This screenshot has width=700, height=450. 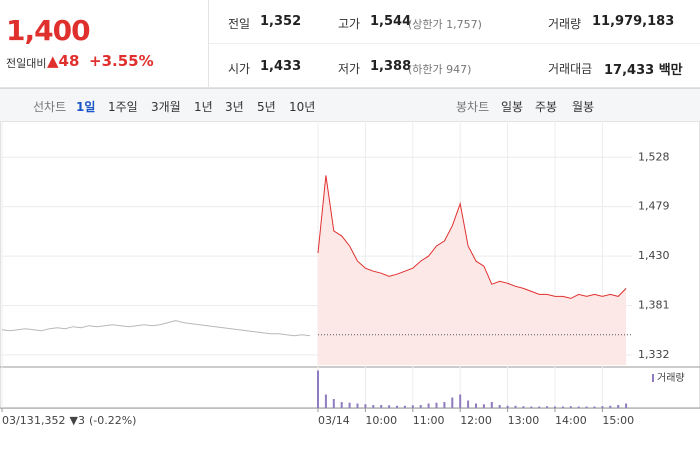 What do you see at coordinates (571, 420) in the screenshot?
I see `x-tick-label: 14:00` at bounding box center [571, 420].